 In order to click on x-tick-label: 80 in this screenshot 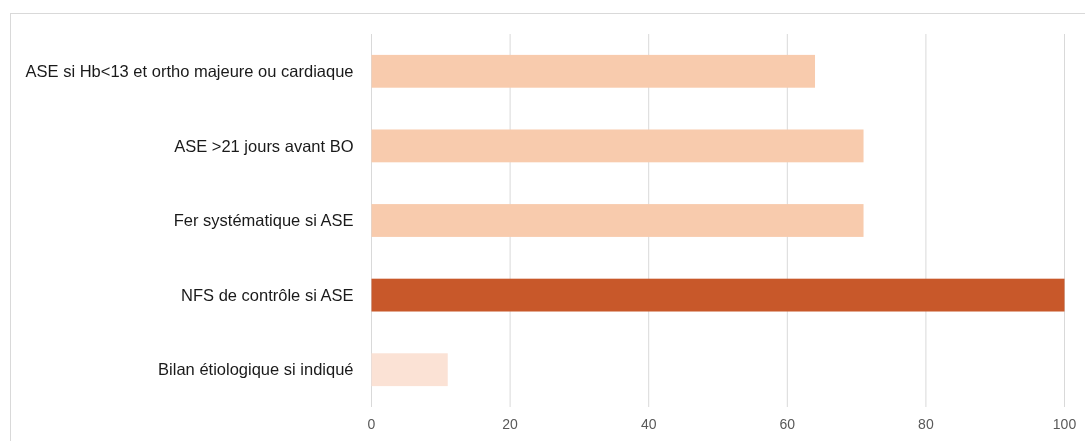, I will do `click(926, 424)`.